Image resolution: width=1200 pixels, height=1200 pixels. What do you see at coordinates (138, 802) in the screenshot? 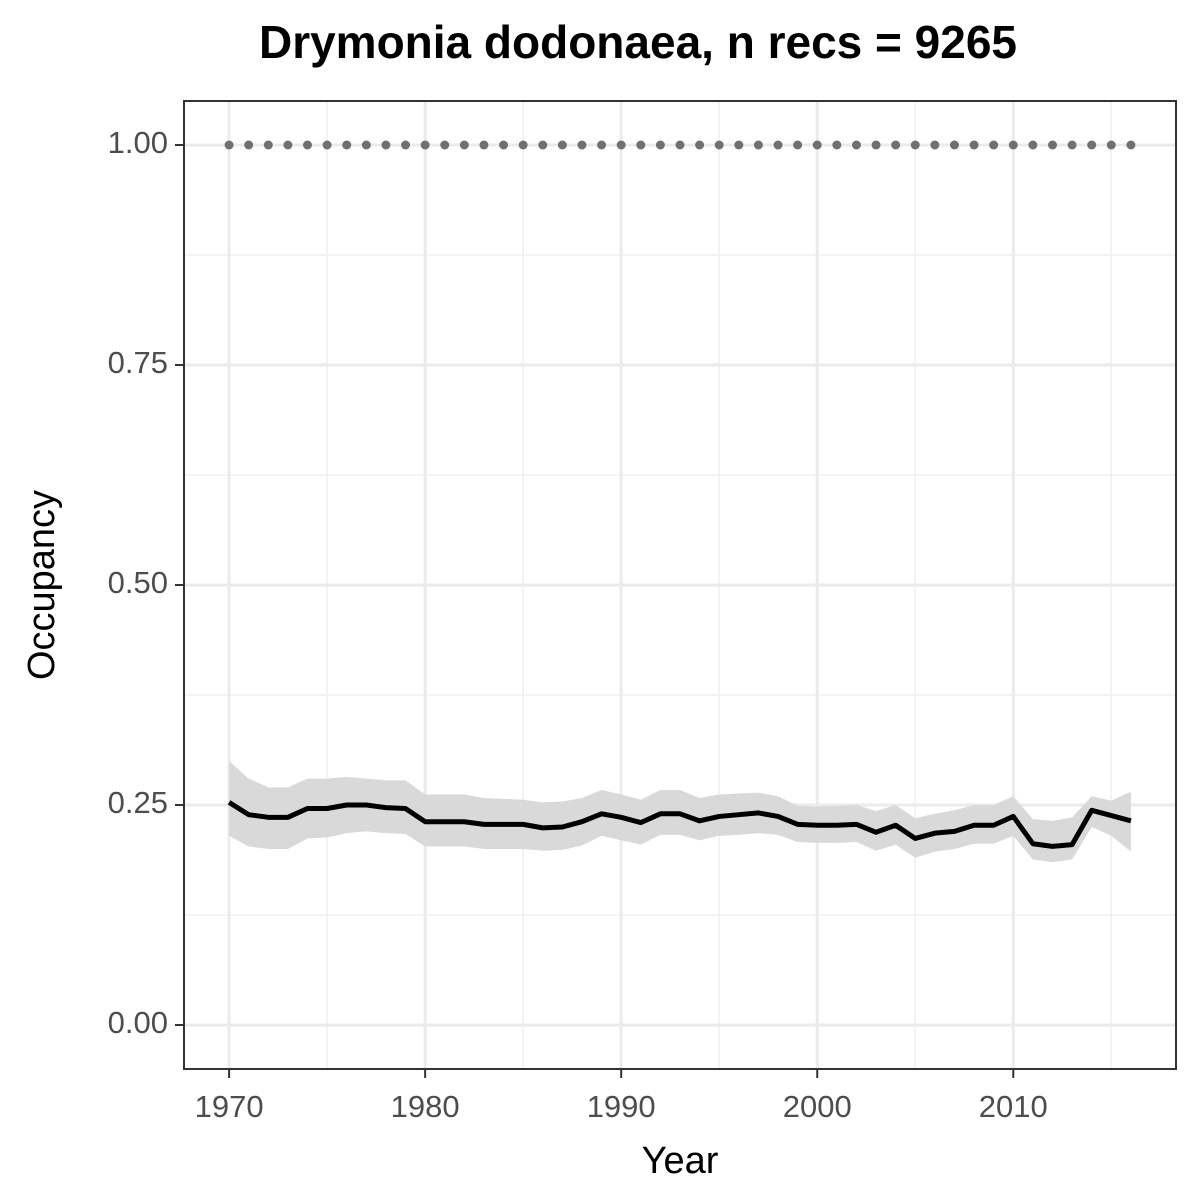
I see `y-tick-label: 0.25` at bounding box center [138, 802].